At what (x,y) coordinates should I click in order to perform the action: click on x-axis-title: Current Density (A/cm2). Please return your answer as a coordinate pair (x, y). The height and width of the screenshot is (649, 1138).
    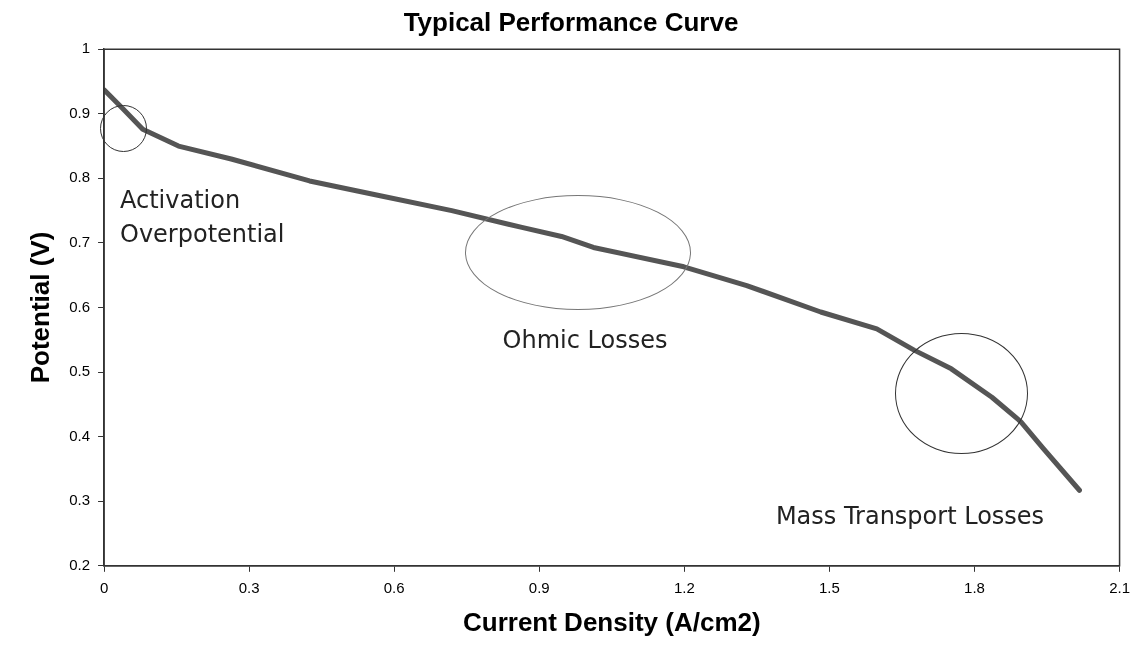
    Looking at the image, I should click on (612, 621).